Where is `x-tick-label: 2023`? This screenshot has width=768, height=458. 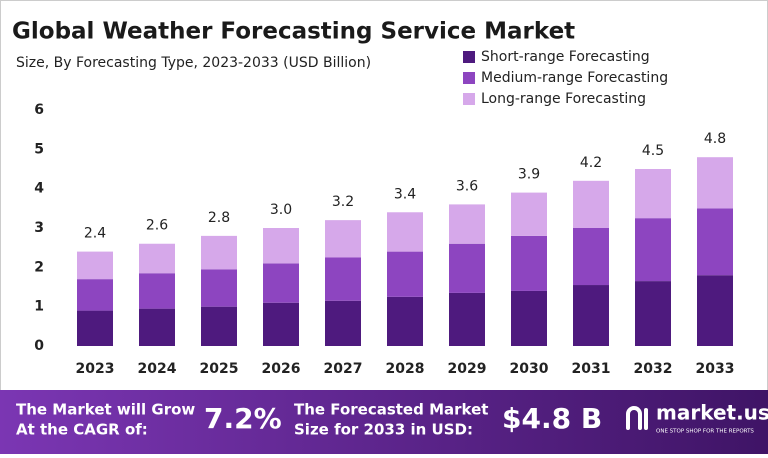 x-tick-label: 2023 is located at coordinates (95, 369).